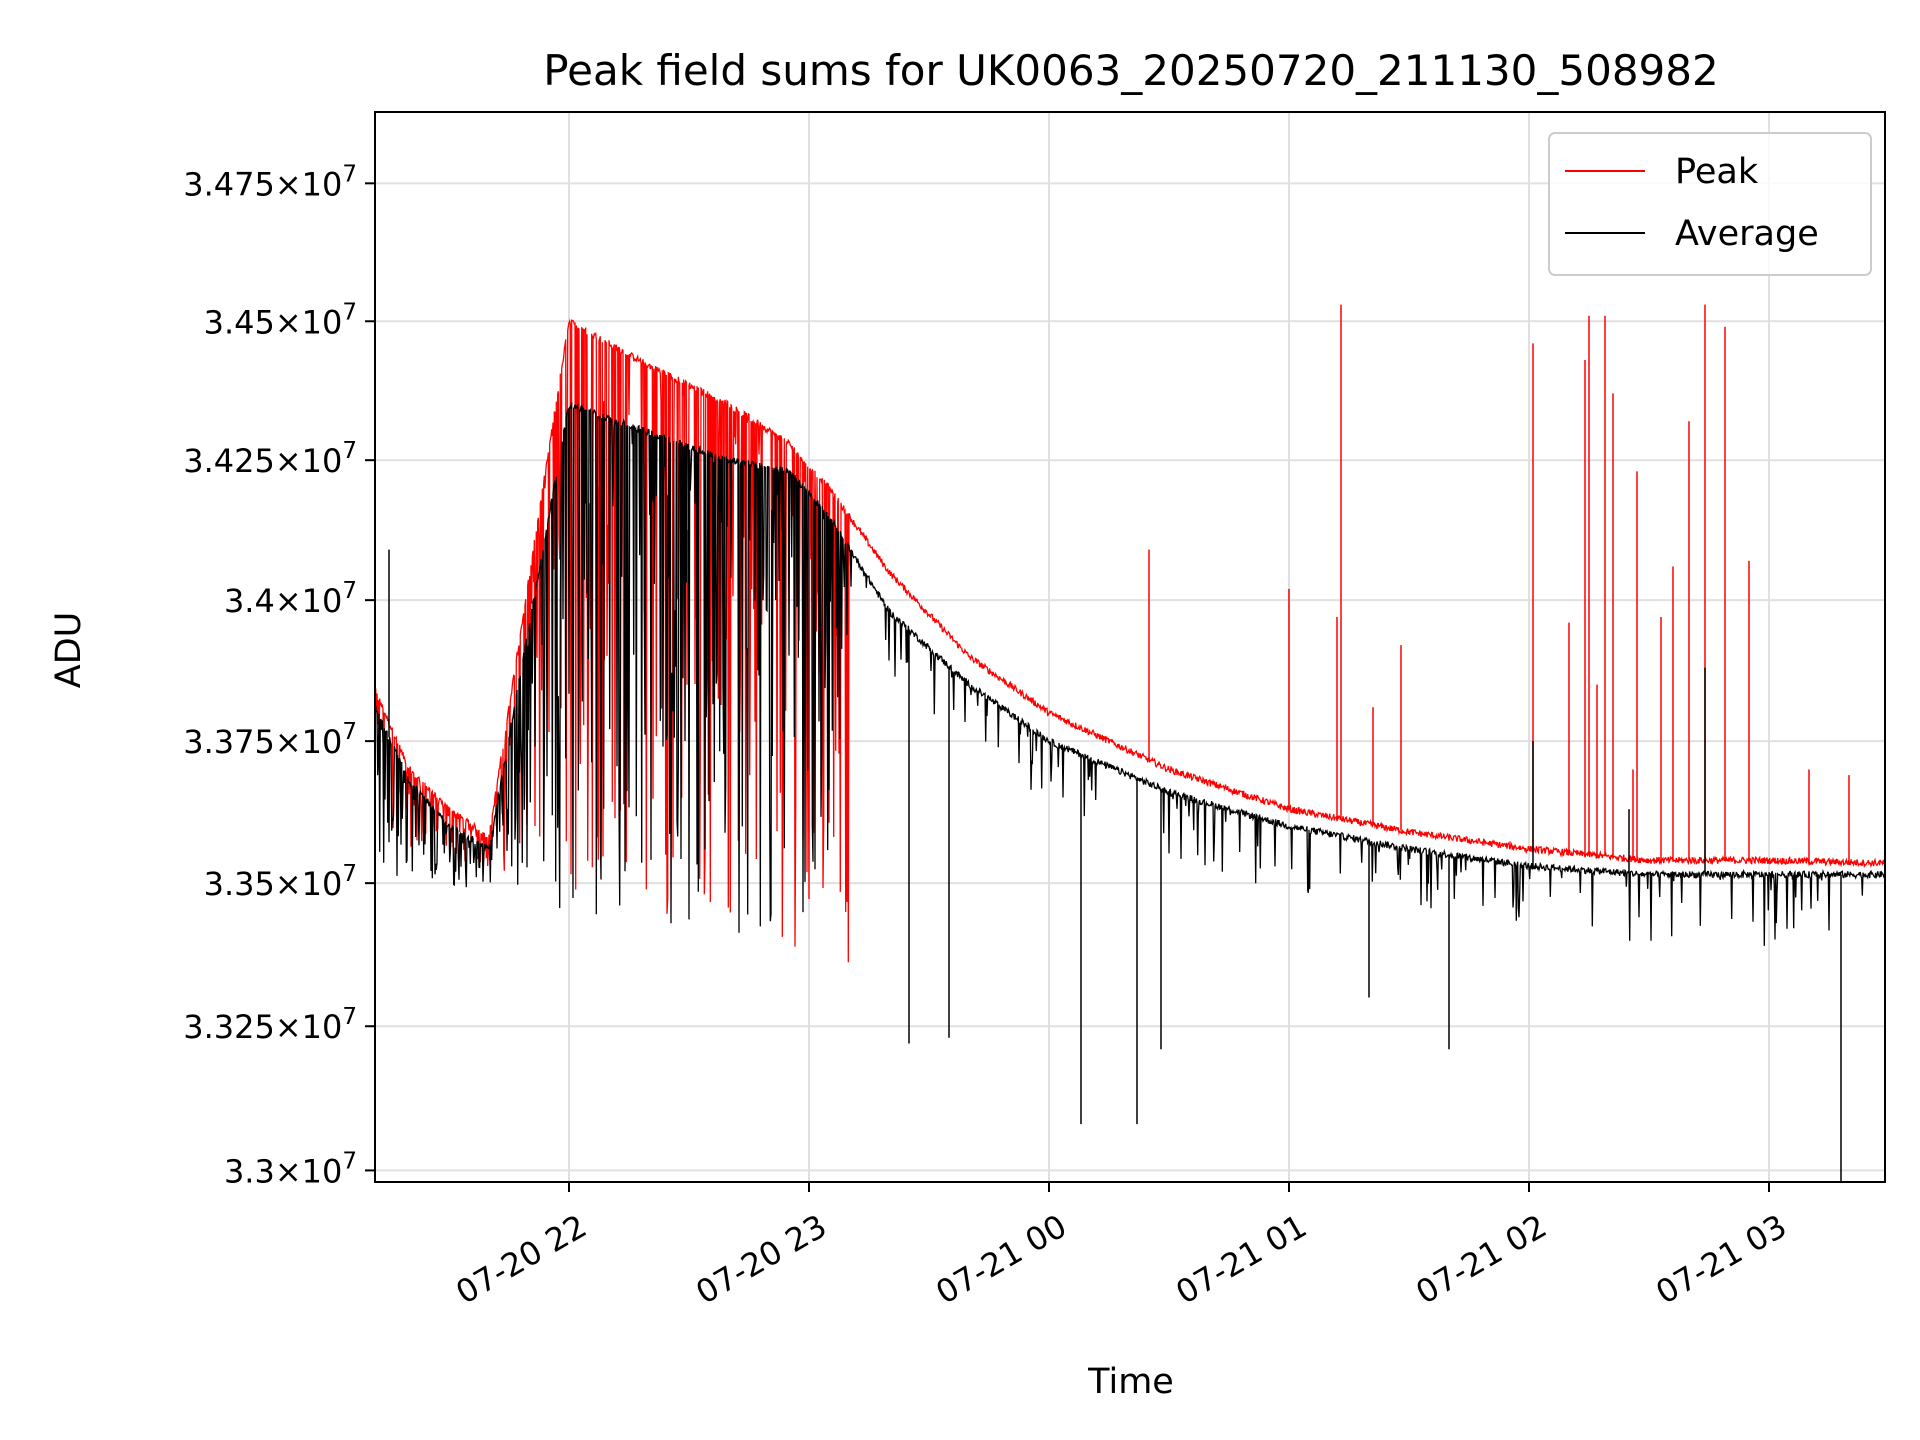 The height and width of the screenshot is (1440, 1920). I want to click on legend-label-peak: Peak, so click(1717, 172).